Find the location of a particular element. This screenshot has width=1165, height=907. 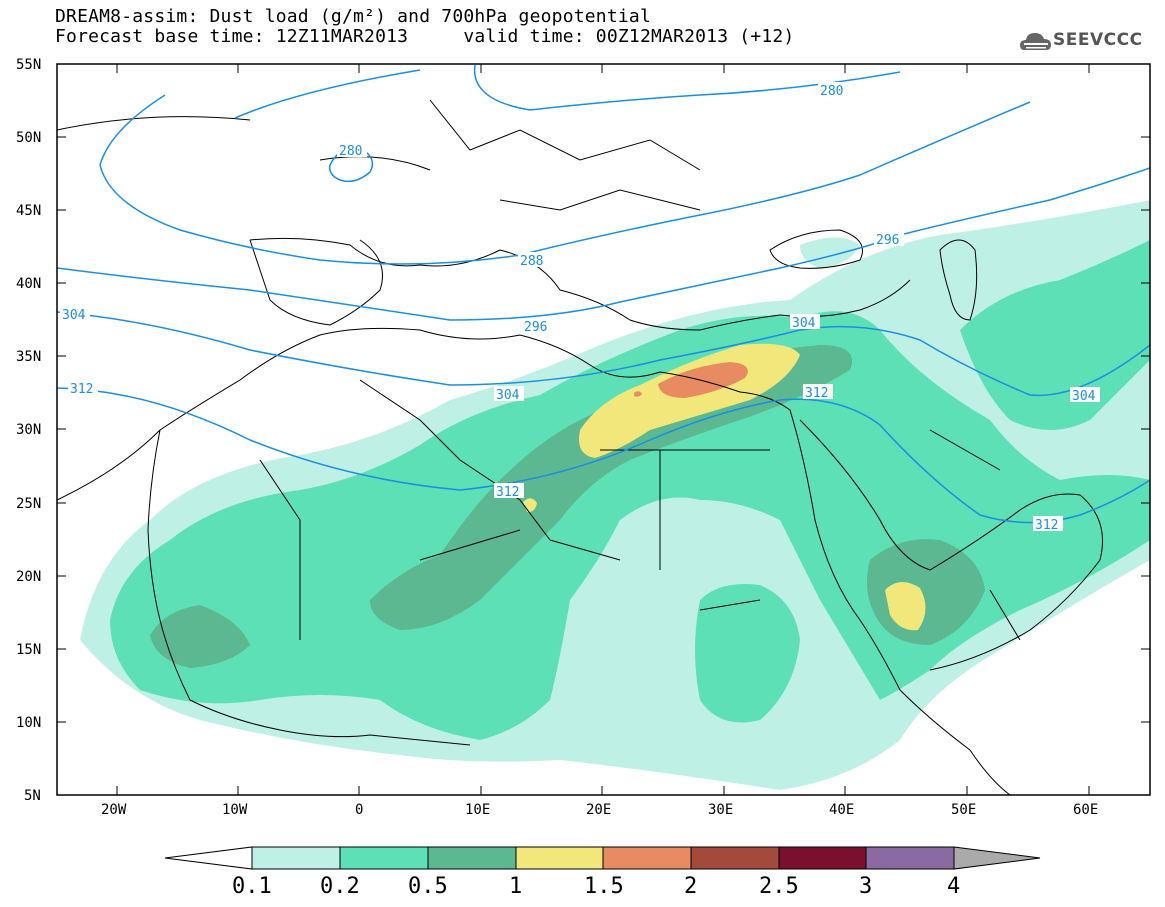

dust-area-0.2-gulf is located at coordinates (1055, 335).